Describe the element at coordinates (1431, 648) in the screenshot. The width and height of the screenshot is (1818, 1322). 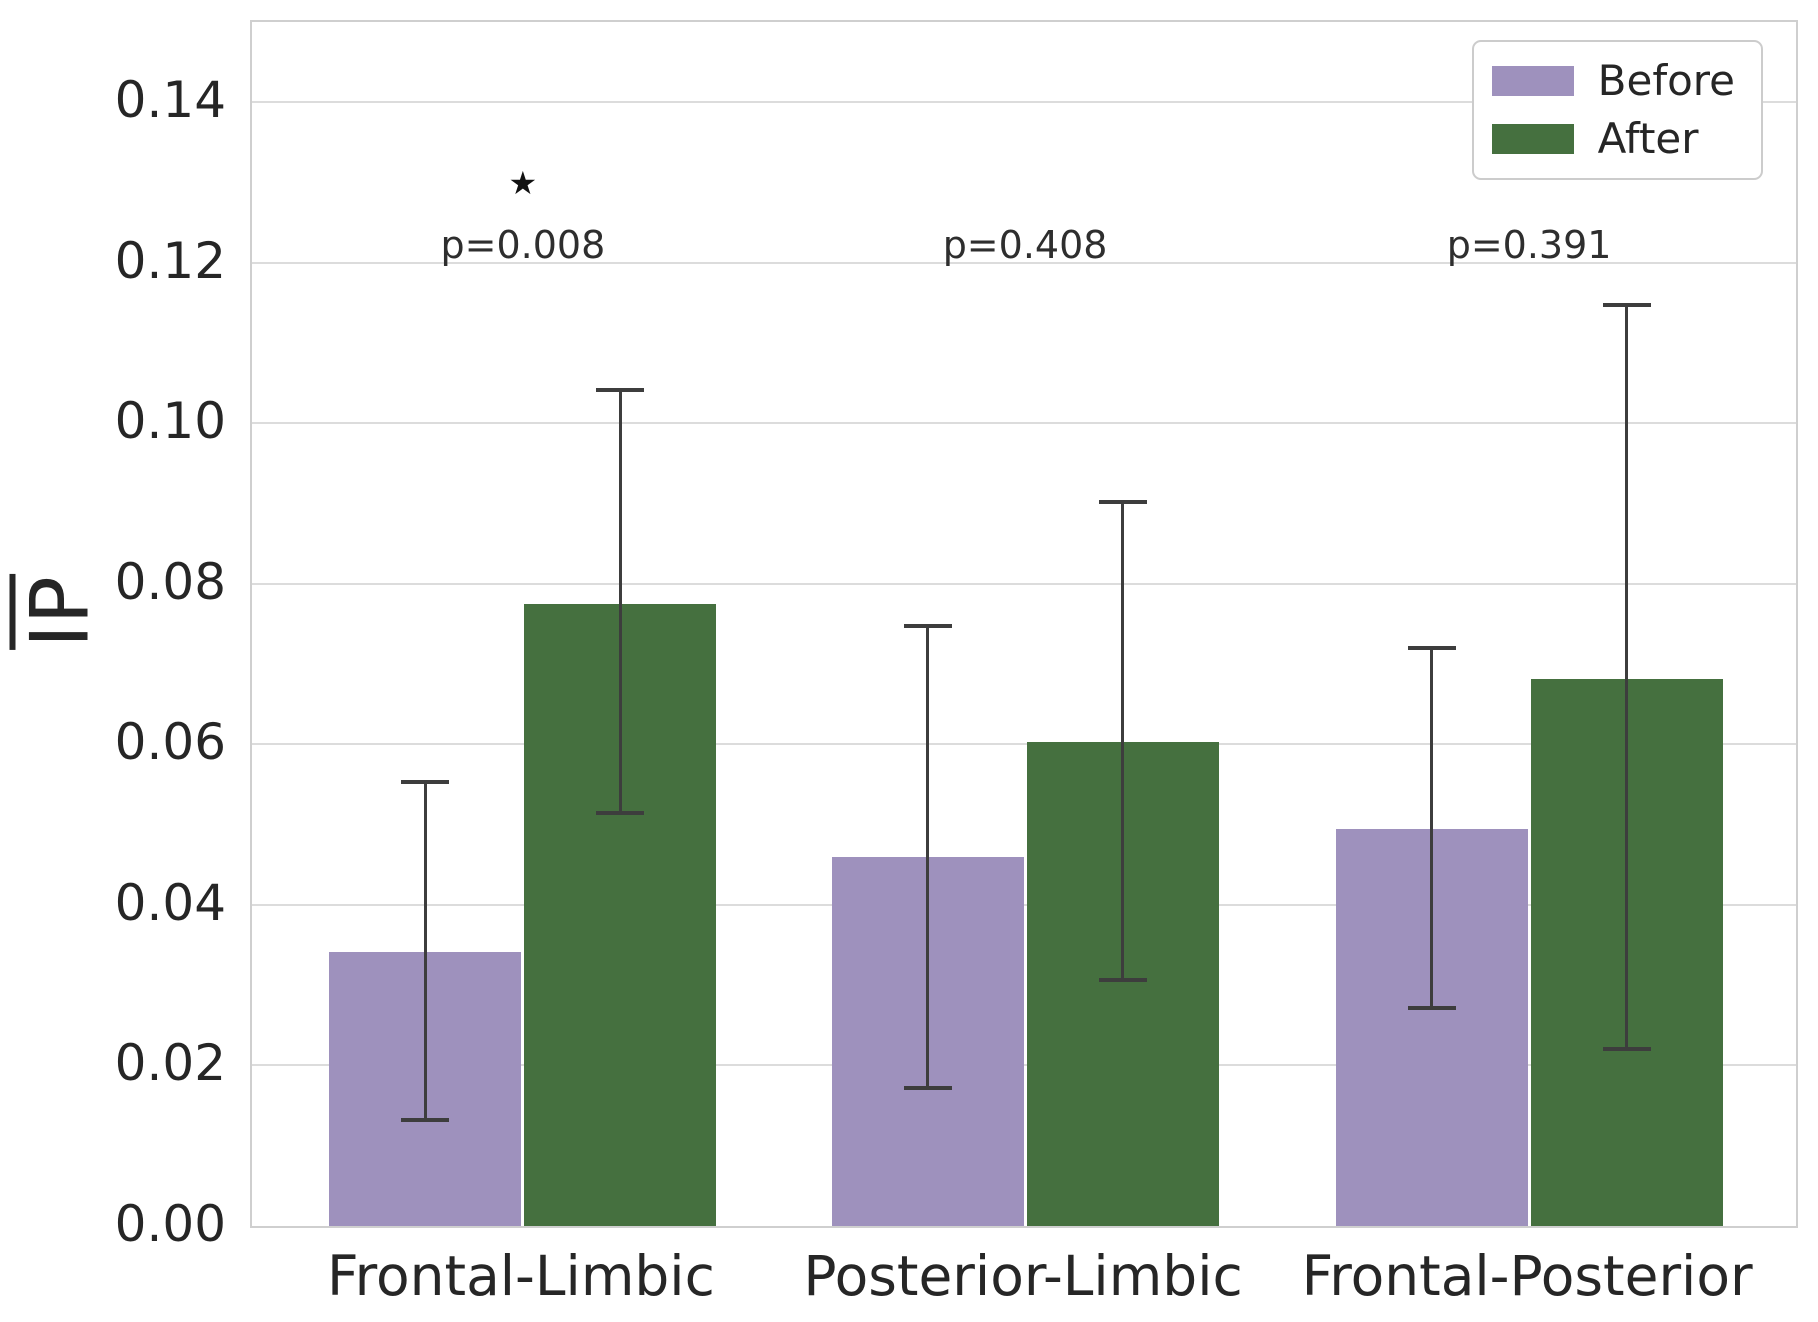
I see `error-cap-top-before-frontal-posterior` at that location.